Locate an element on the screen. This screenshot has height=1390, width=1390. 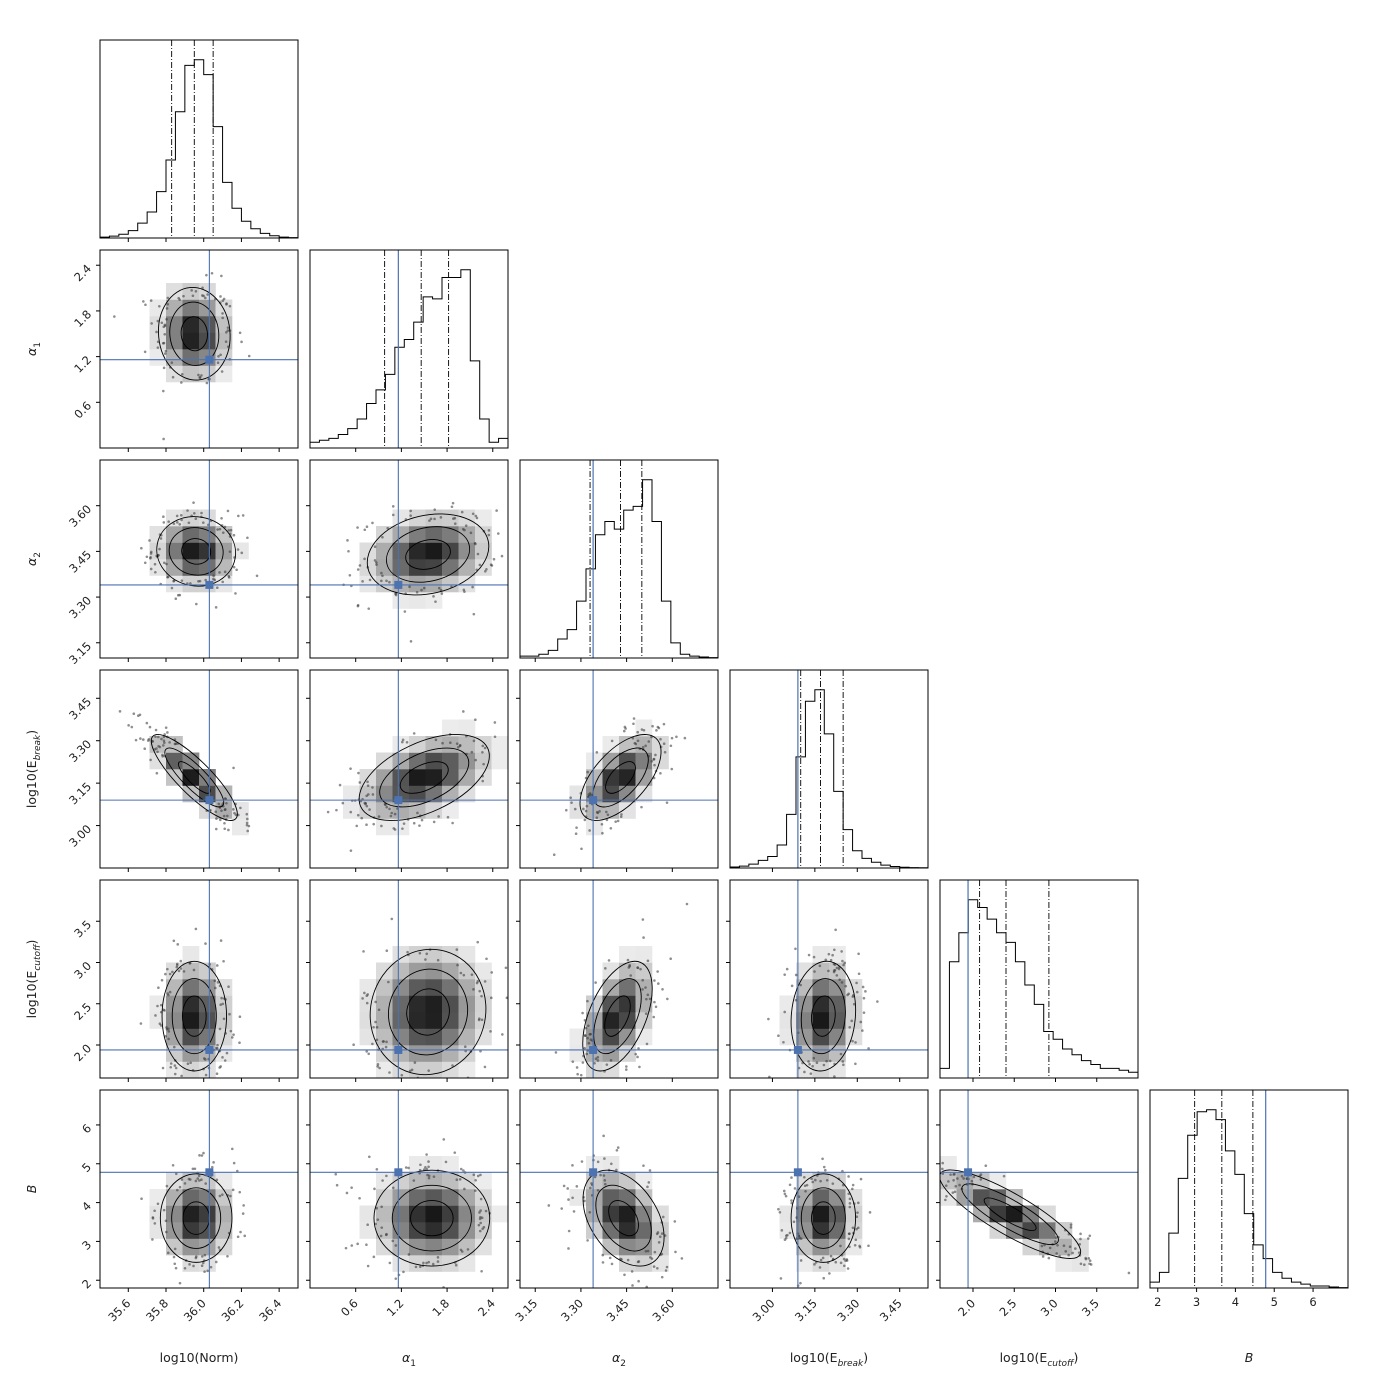
x-tick-label-norm: 36.2 is located at coordinates (233, 1310).